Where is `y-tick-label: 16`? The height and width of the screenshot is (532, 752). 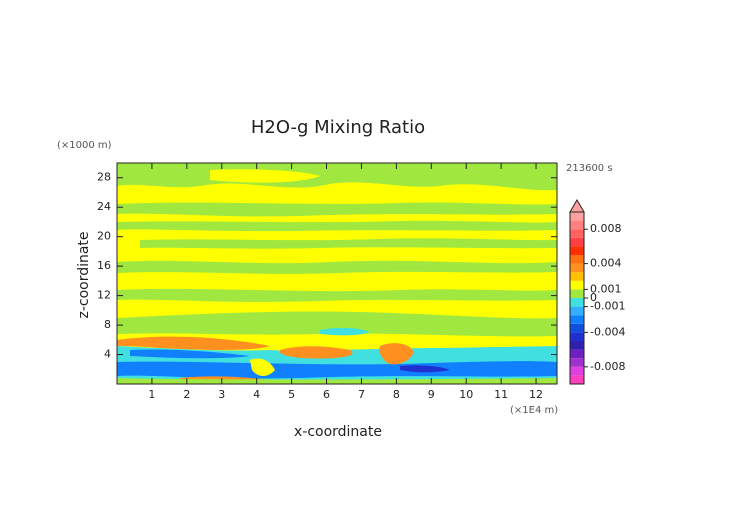 y-tick-label: 16 is located at coordinates (104, 265).